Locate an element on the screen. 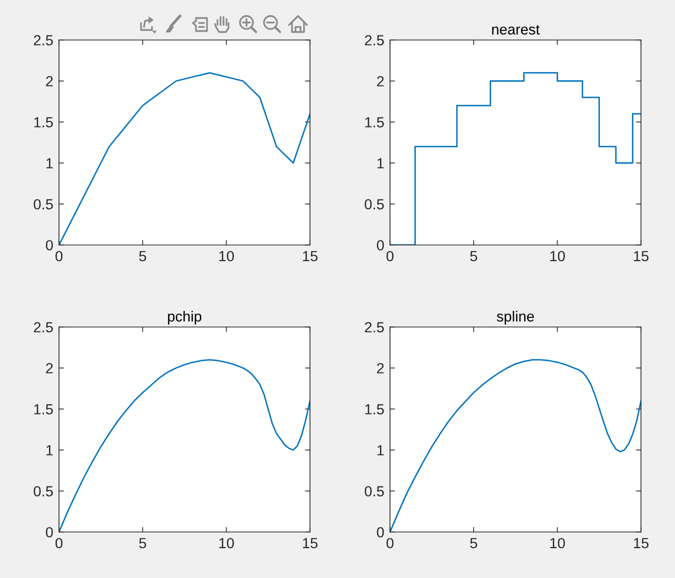  chart-title: pchip is located at coordinates (185, 317).